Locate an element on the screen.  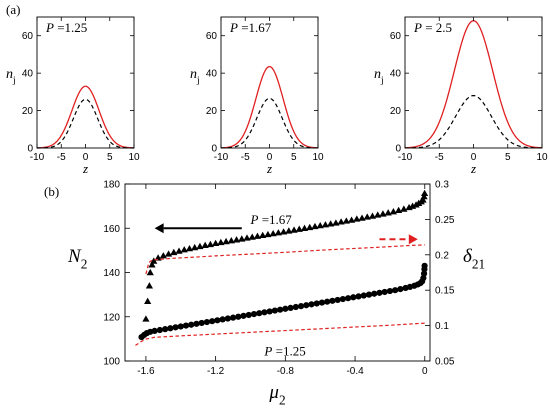
right-y-tick-label: 0.05 is located at coordinates (445, 362).